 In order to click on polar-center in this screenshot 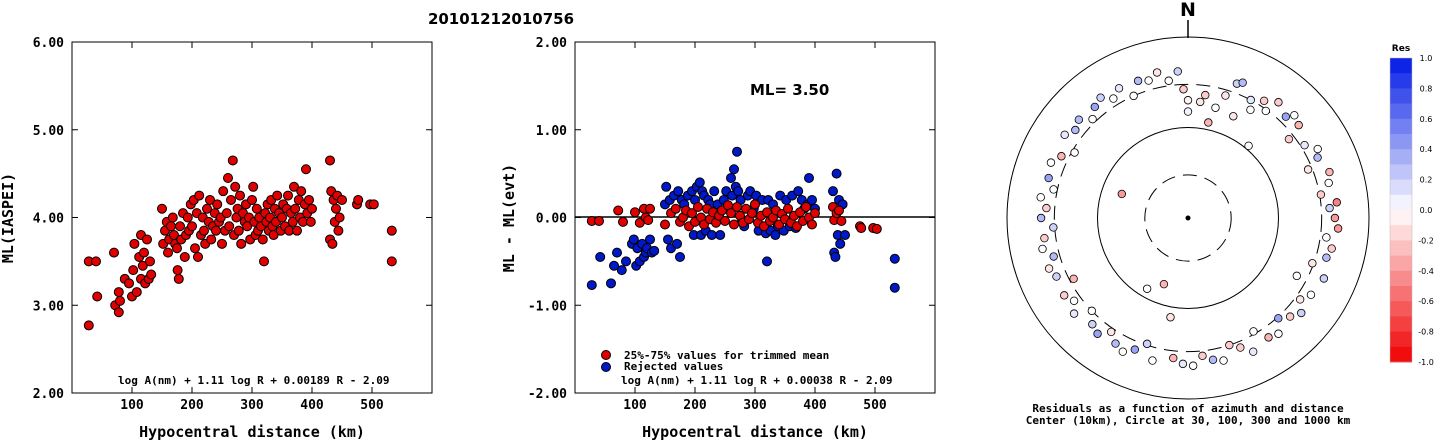, I will do `click(1188, 218)`.